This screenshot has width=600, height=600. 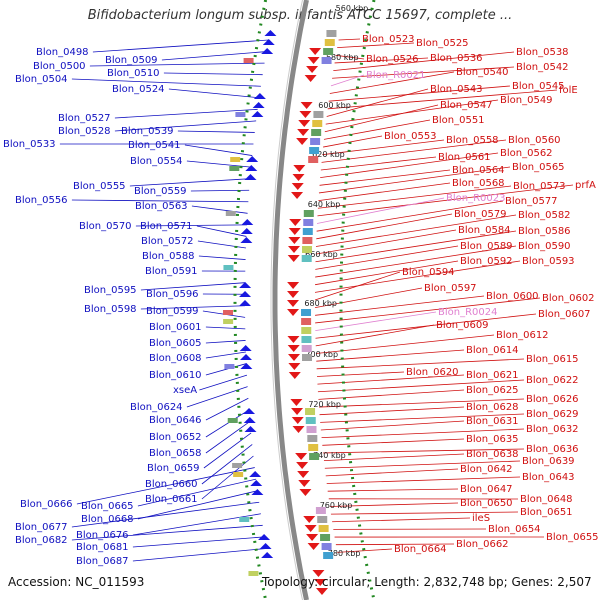 I want to click on gene-label-right: Blon_0594, so click(x=428, y=272).